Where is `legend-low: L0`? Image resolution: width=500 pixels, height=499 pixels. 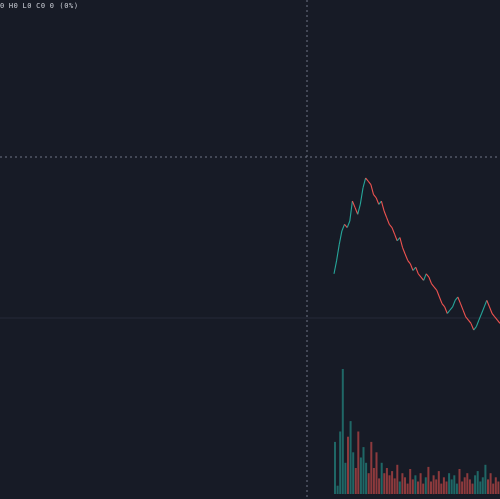
legend-low: L0 is located at coordinates (27, 6).